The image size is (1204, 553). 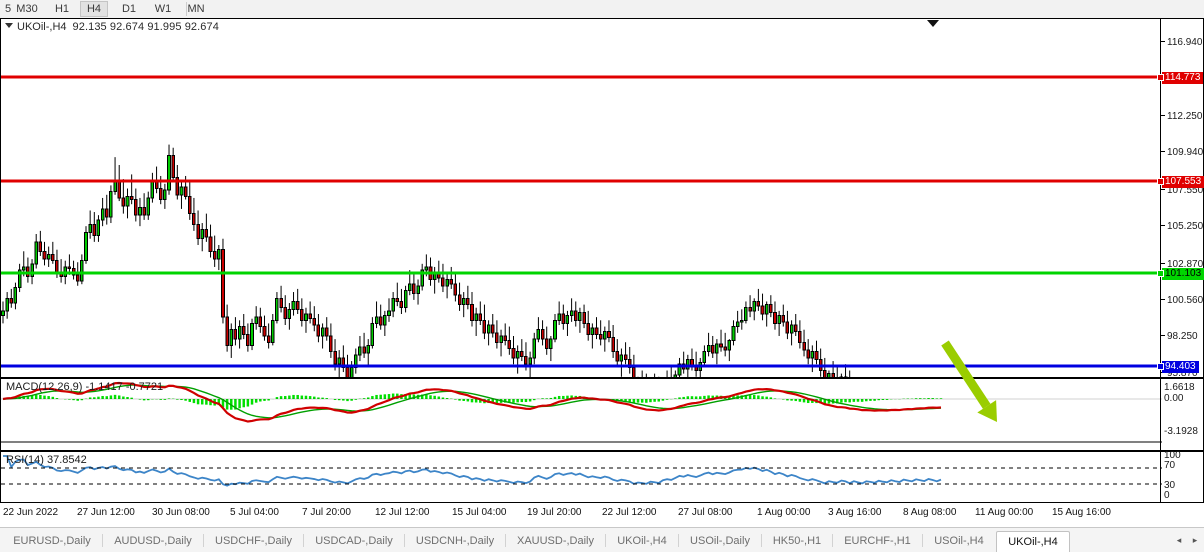 I want to click on time-tick-label: 7 Jul 20:00, so click(x=326, y=512).